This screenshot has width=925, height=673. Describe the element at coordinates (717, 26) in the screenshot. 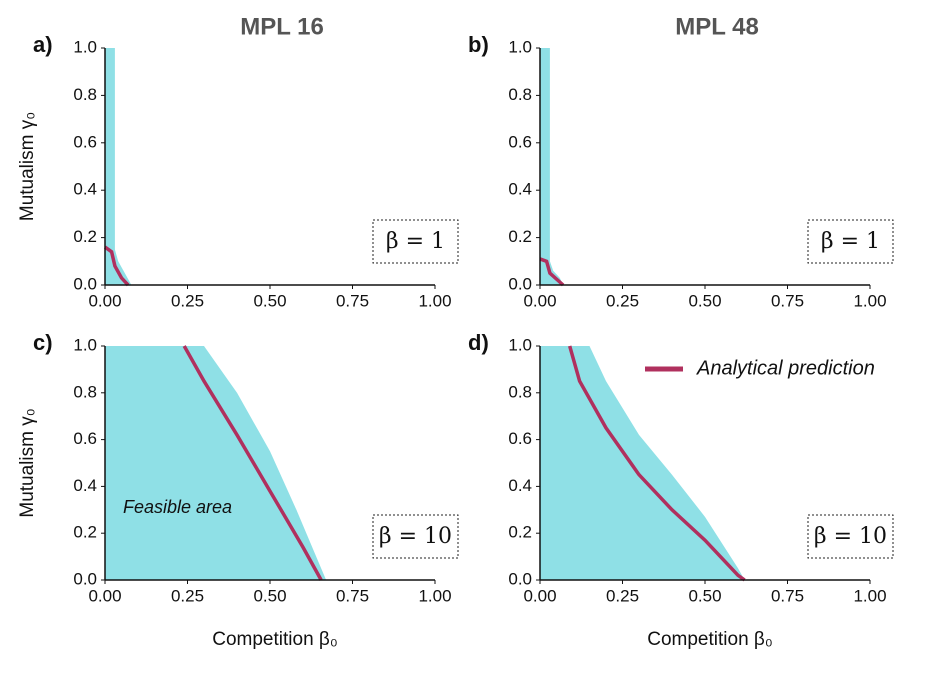

I see `column-title: MPL 48` at that location.